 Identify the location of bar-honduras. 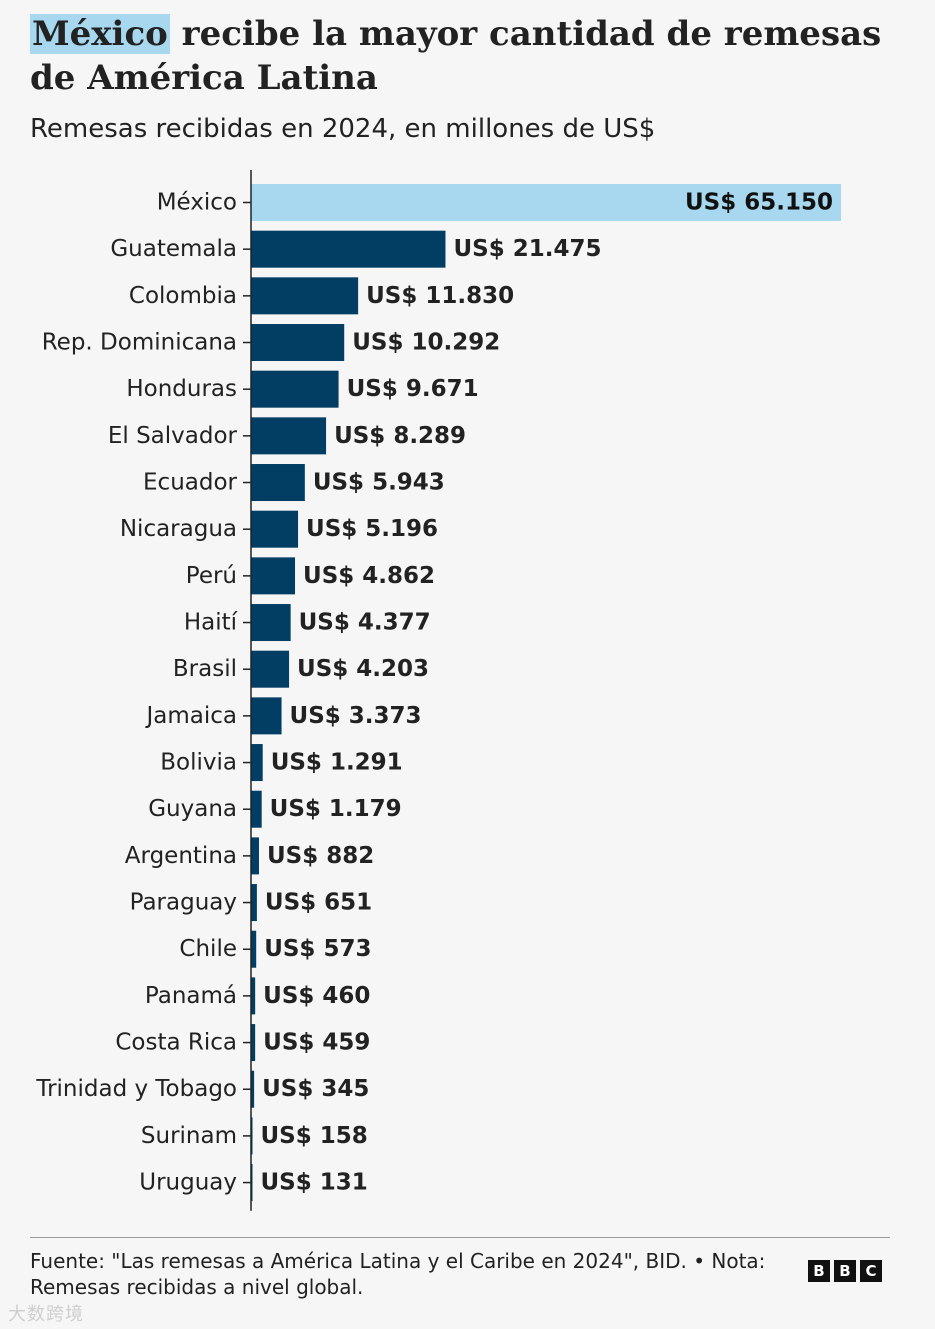
(295, 389).